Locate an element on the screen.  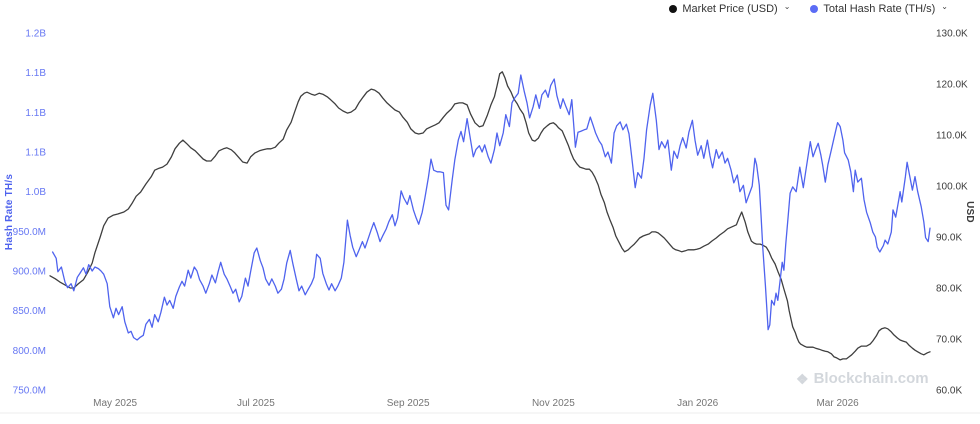
left-axis-tick: 800.0M is located at coordinates (29, 351).